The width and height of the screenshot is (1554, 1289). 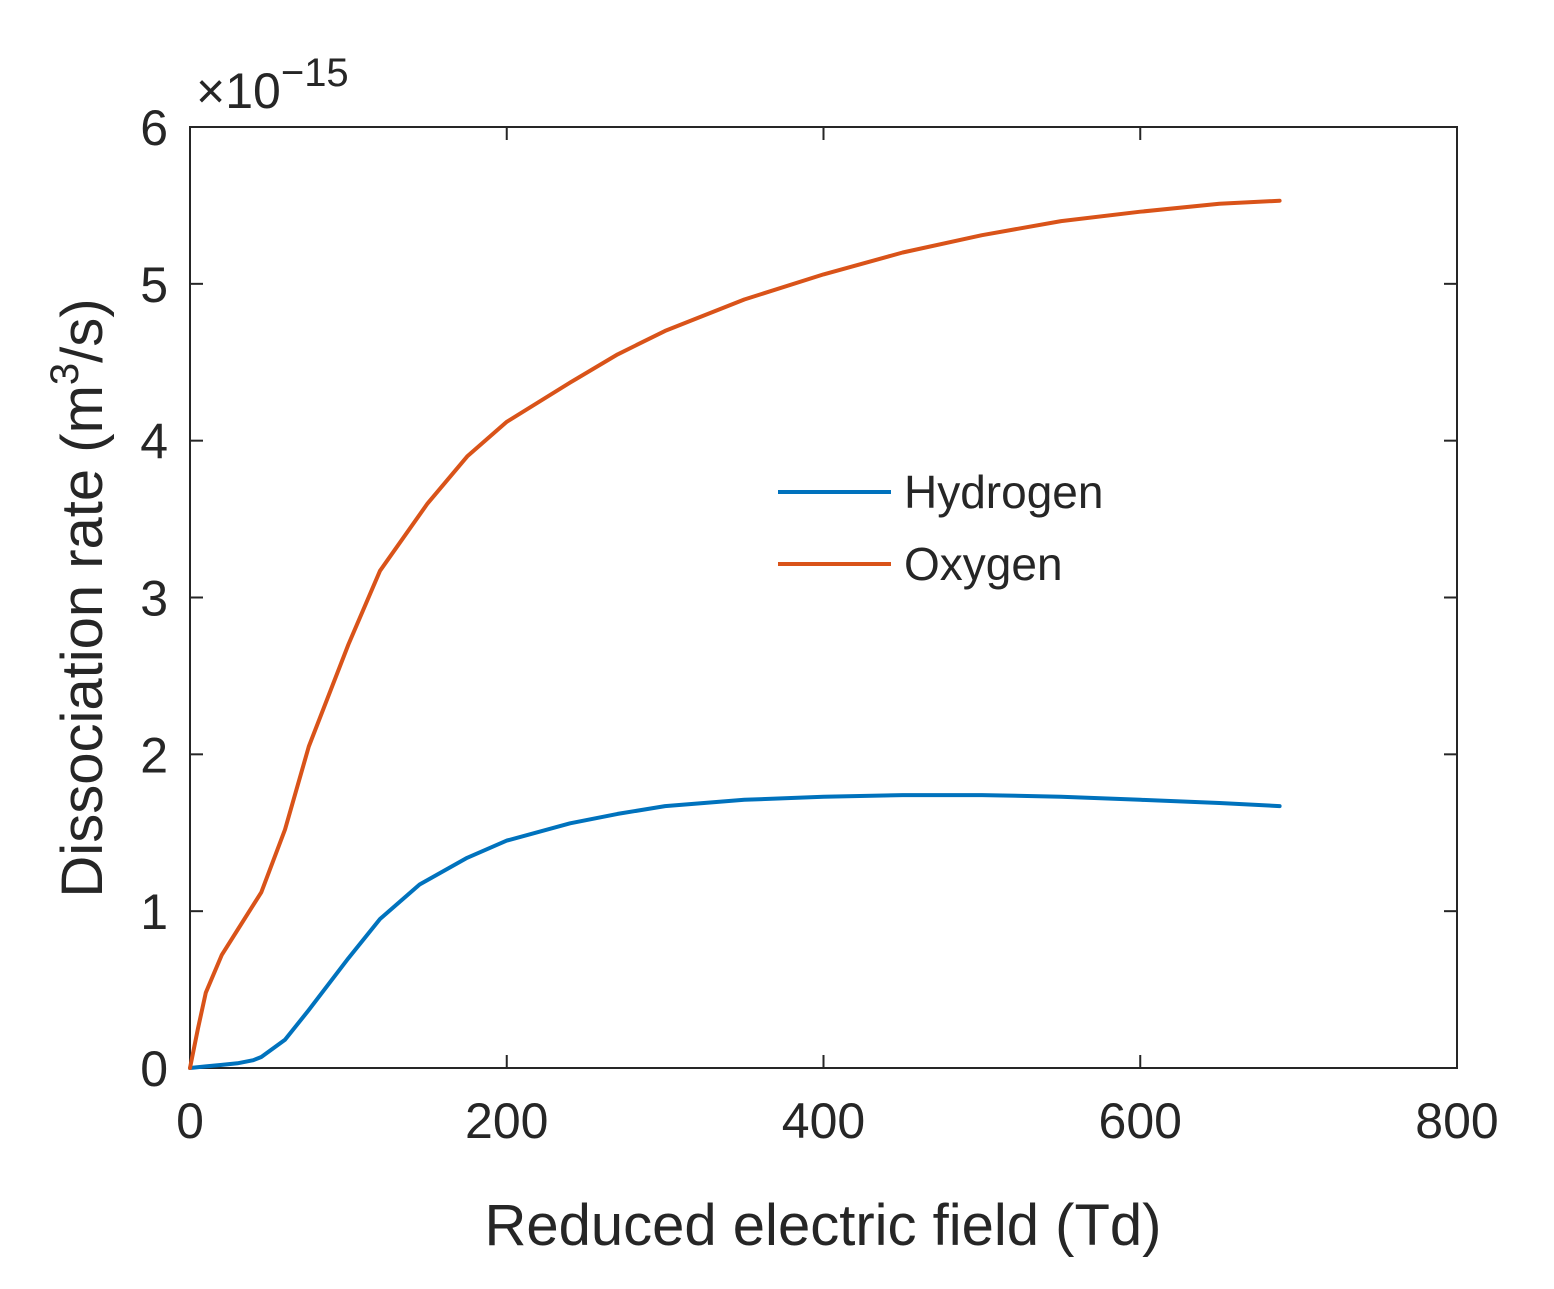 I want to click on y-tick-label: 6, so click(x=154, y=128).